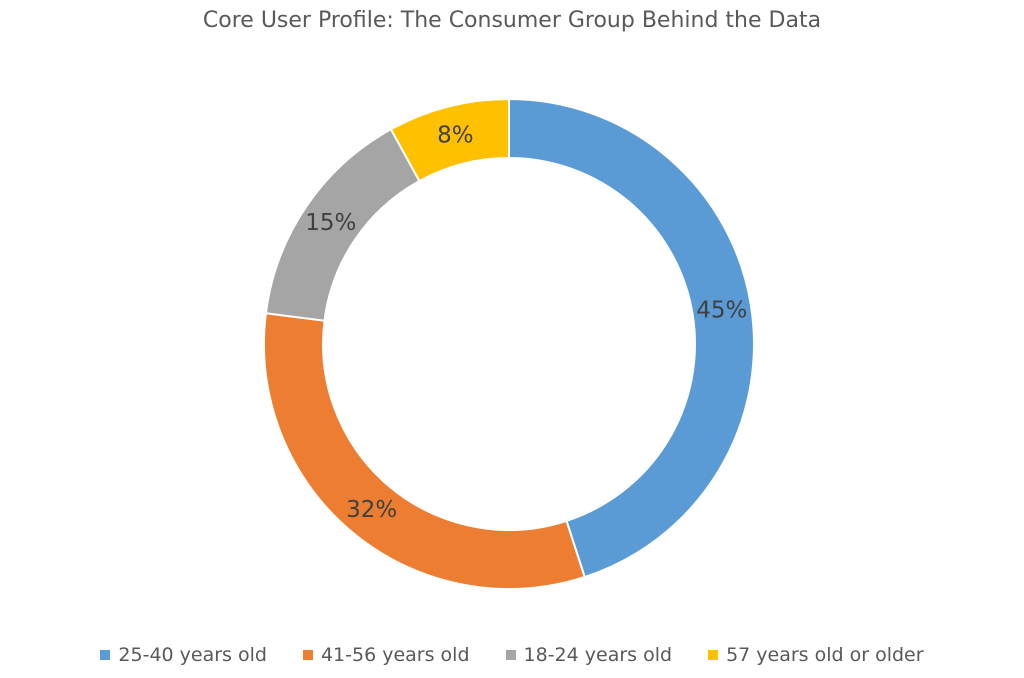 The height and width of the screenshot is (678, 1024). Describe the element at coordinates (825, 655) in the screenshot. I see `legend-label: 57 years old or older` at that location.